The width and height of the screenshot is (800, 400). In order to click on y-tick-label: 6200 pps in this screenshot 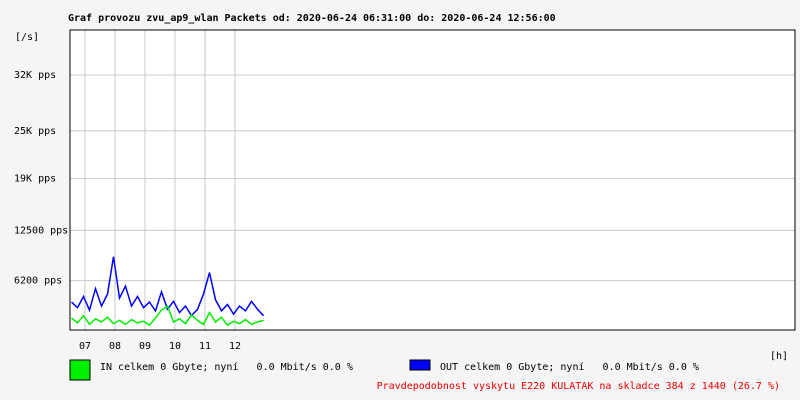, I will do `click(38, 281)`.